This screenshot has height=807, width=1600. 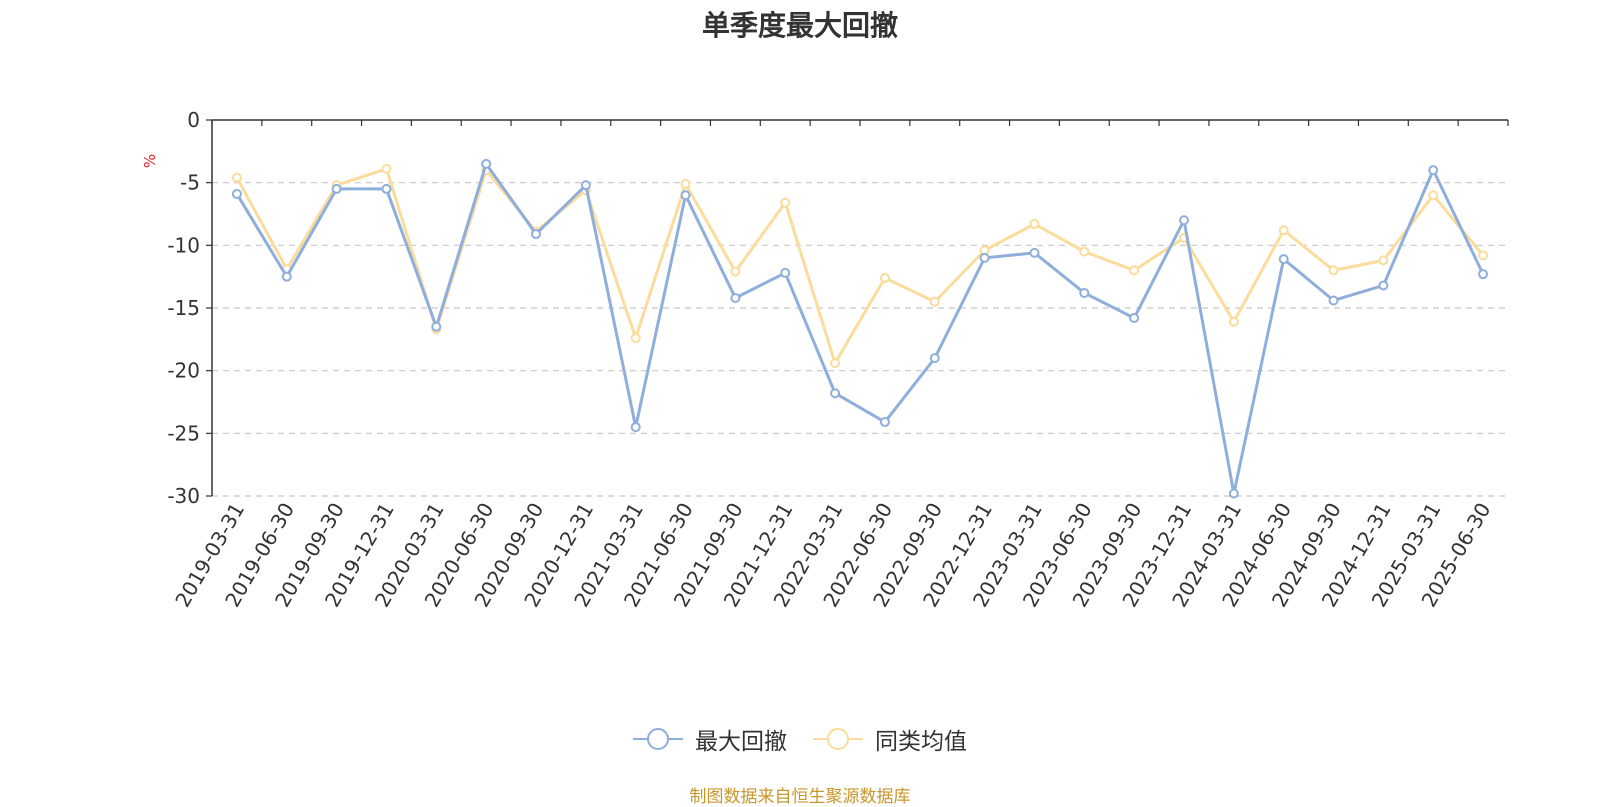 I want to click on data-source-footer: 制图数据来自恒生聚源数据库, so click(x=800, y=797).